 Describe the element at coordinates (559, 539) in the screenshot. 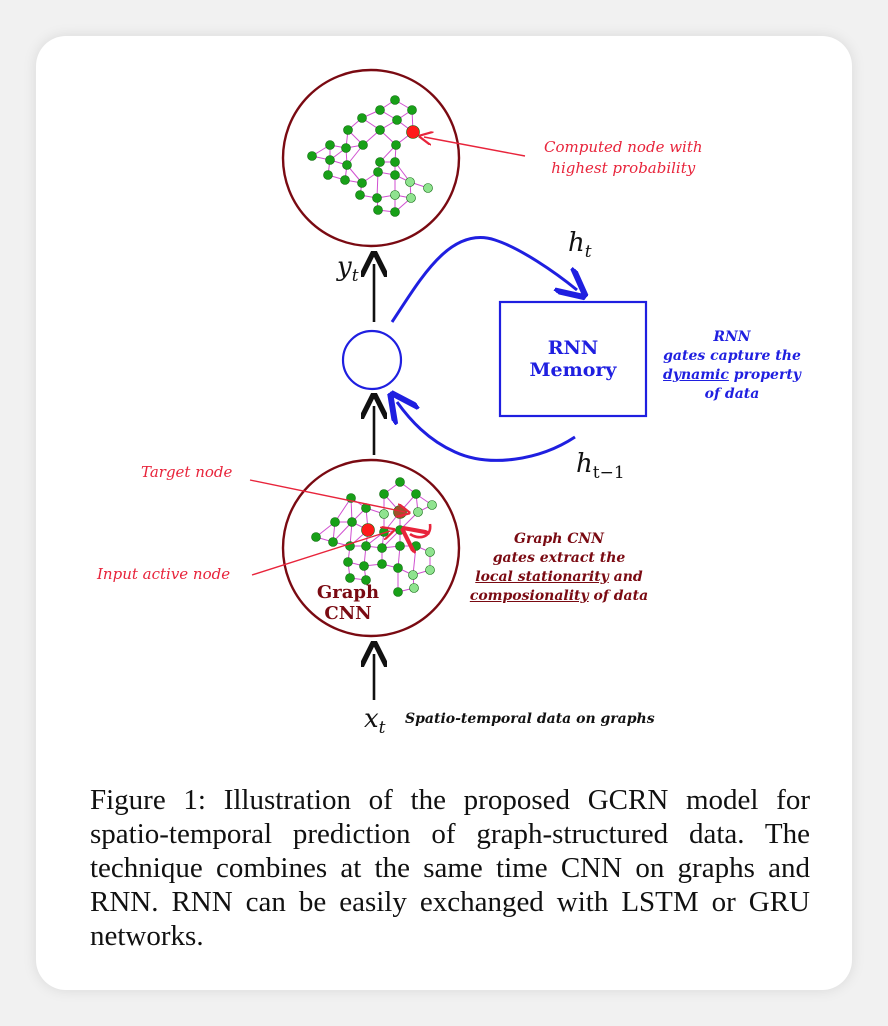

I see `gcnn-note-line1: Graph CNN` at that location.